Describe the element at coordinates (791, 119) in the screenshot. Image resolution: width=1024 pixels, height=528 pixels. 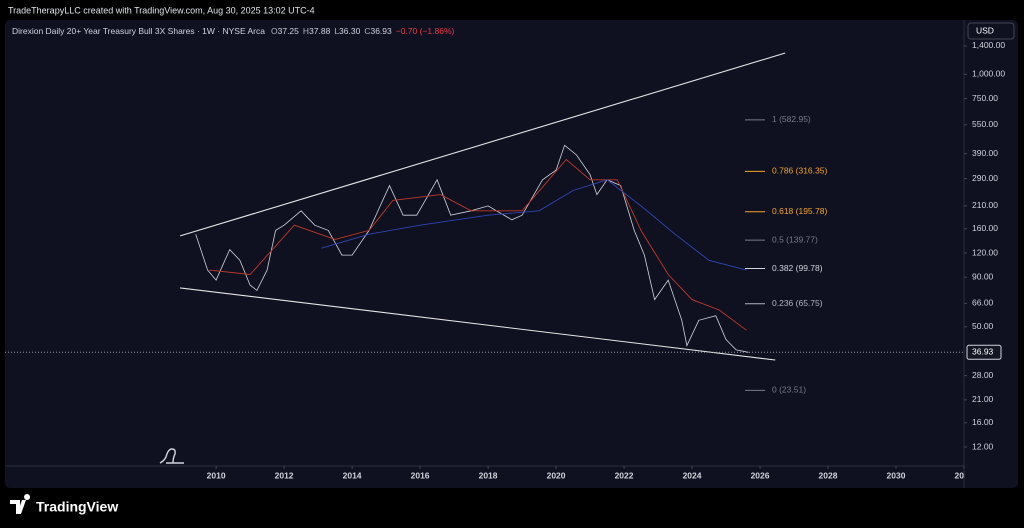
I see `fib-label: 1 (582.95)` at that location.